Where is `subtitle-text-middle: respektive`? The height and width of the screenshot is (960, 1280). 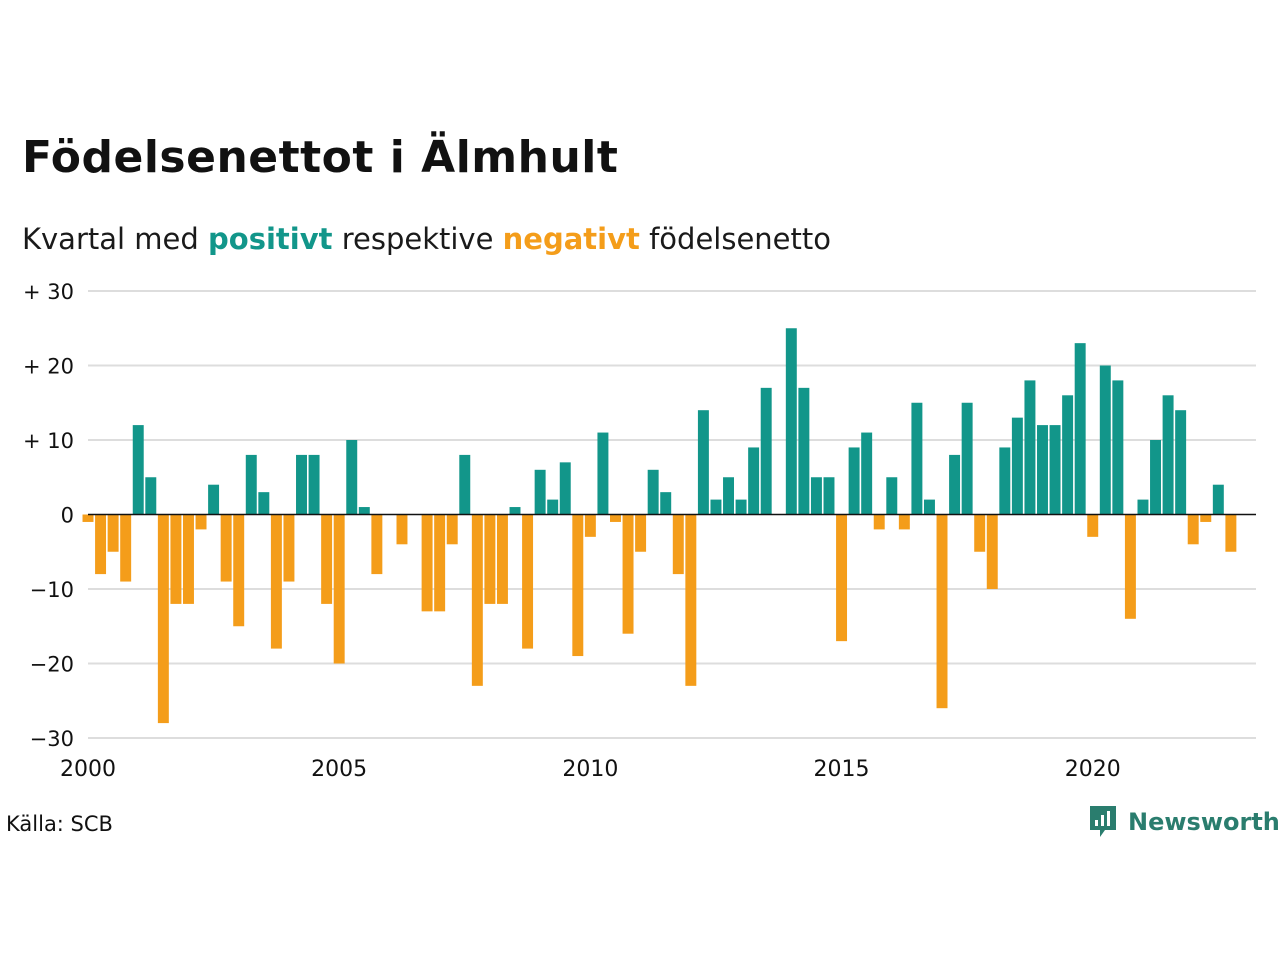 subtitle-text-middle: respektive is located at coordinates (417, 239).